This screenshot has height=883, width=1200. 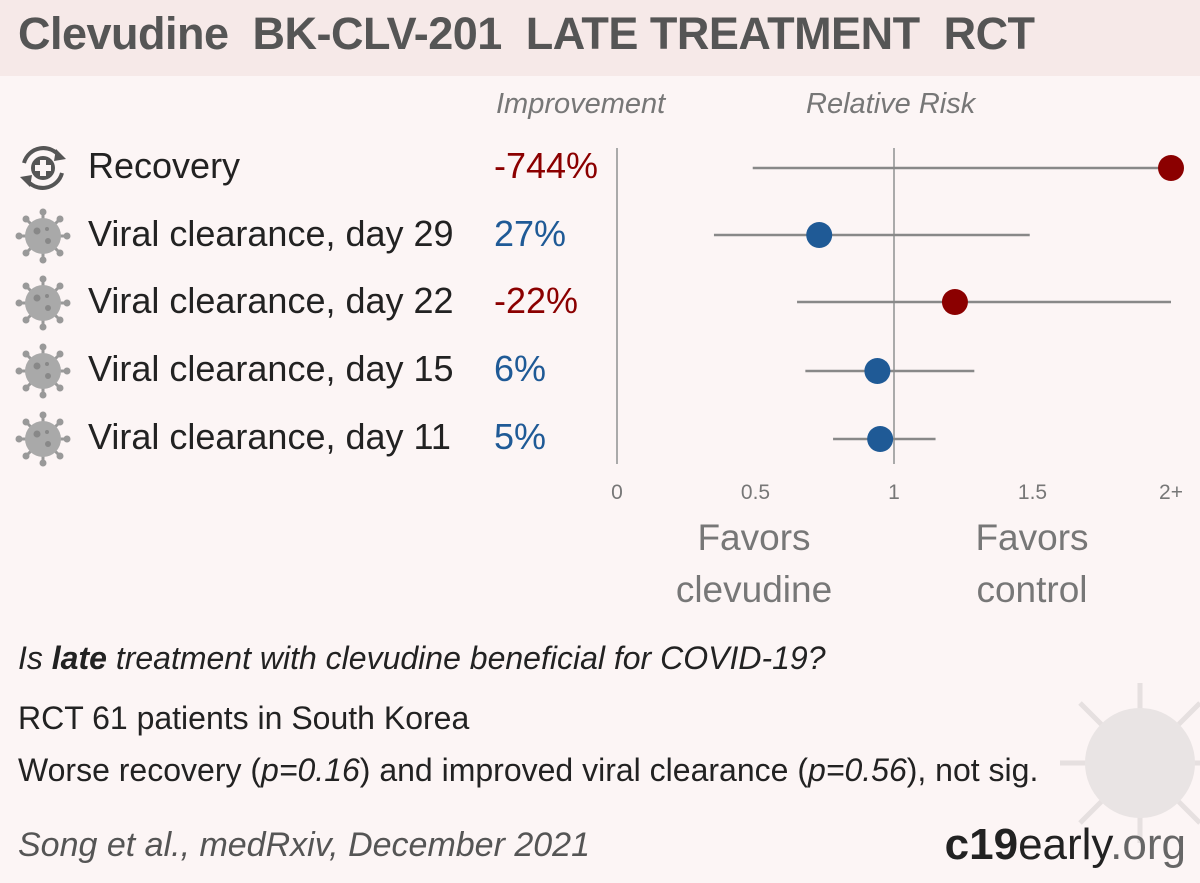 What do you see at coordinates (271, 233) in the screenshot?
I see `row-label: Viral clearance, day 29` at bounding box center [271, 233].